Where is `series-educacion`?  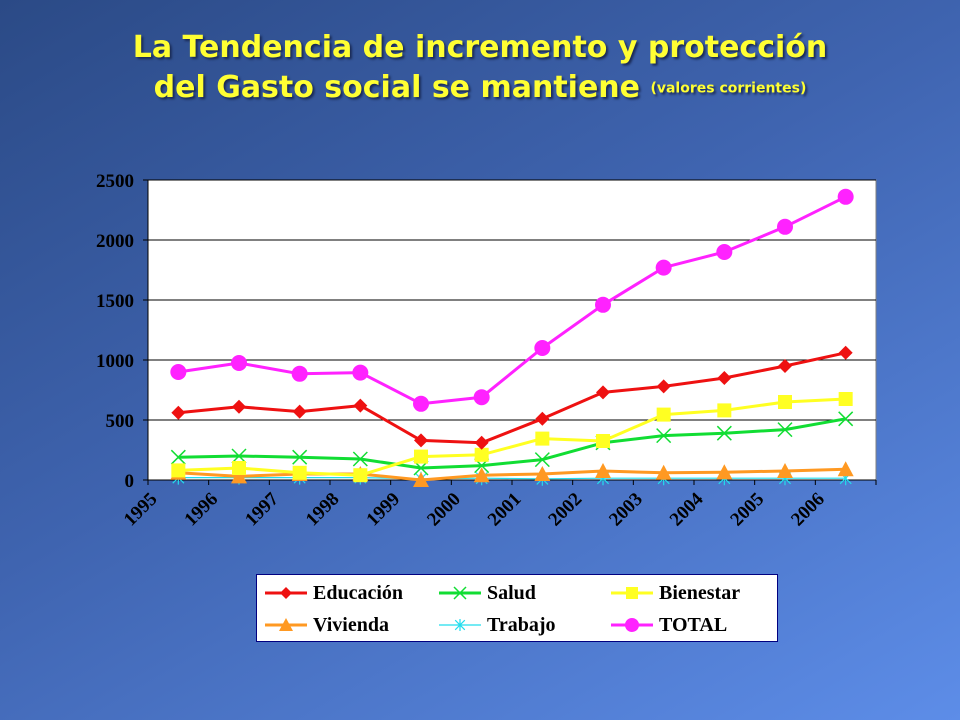
series-educacion is located at coordinates (512, 397).